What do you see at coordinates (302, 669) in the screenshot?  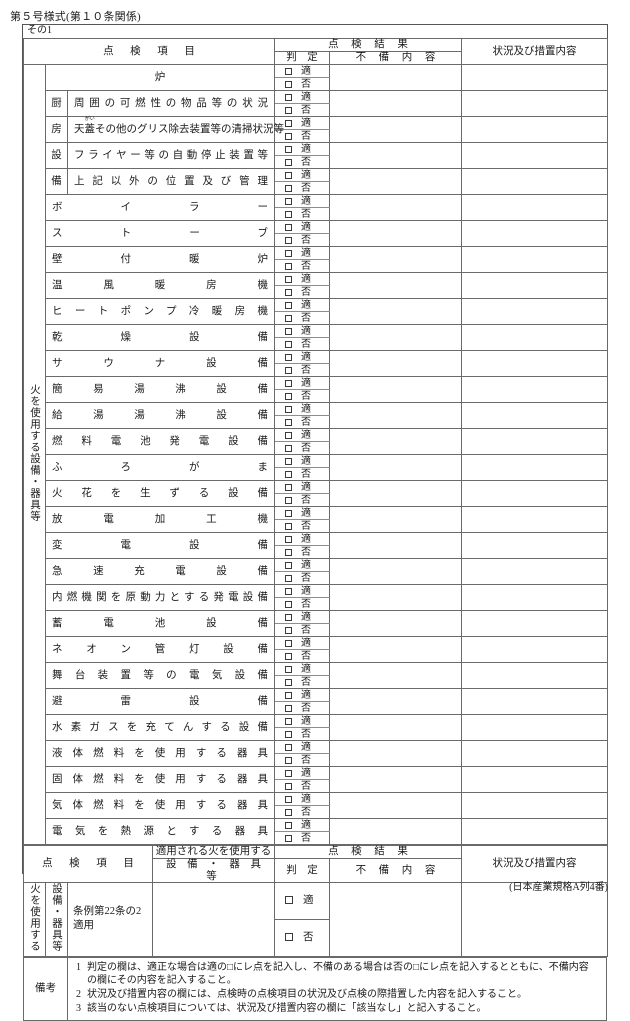 I see `judgement-pass-23: 適` at bounding box center [302, 669].